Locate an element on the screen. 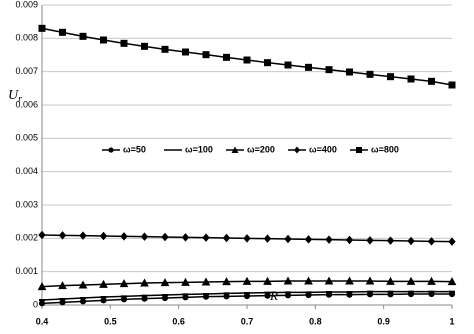  legend-label: ω=200 is located at coordinates (261, 149).